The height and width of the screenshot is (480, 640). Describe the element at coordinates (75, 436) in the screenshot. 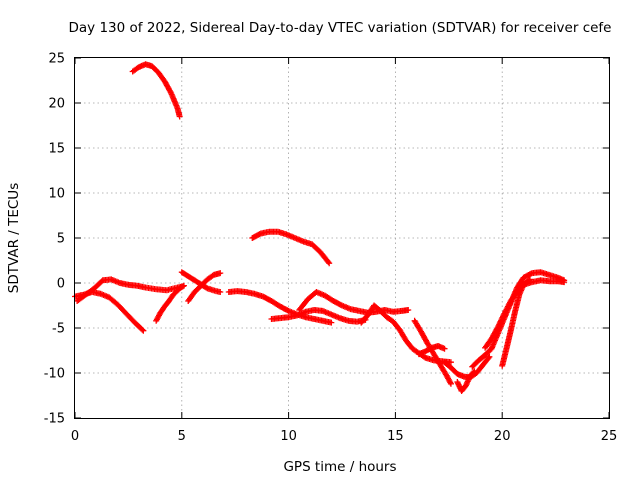

I see `x-tick-label: 0` at that location.